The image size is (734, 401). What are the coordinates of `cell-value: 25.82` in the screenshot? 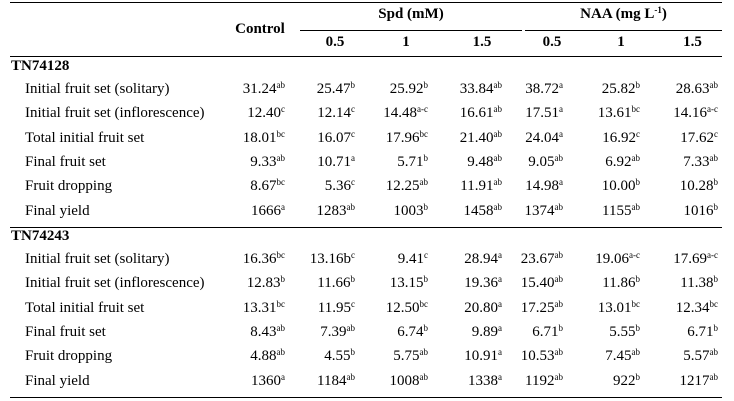 It's located at (618, 89).